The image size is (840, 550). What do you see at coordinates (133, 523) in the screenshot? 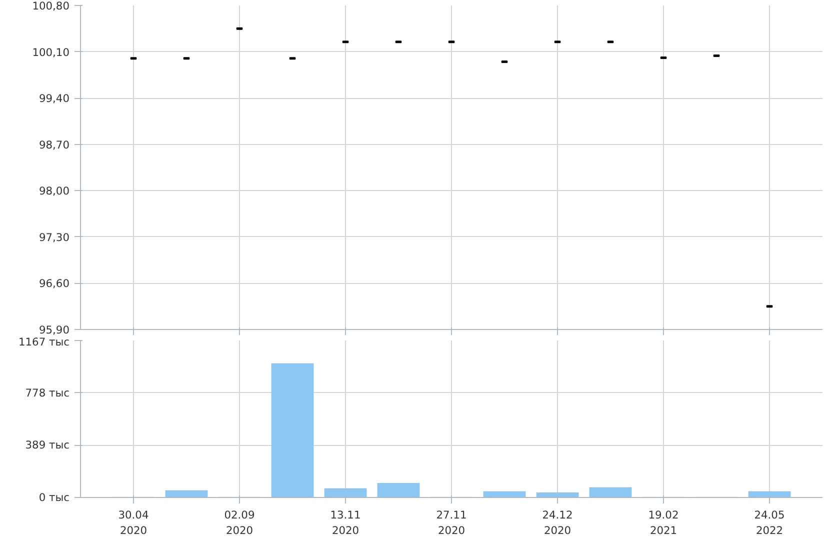
I see `x-tick-label: 30.04 2020` at bounding box center [133, 523].